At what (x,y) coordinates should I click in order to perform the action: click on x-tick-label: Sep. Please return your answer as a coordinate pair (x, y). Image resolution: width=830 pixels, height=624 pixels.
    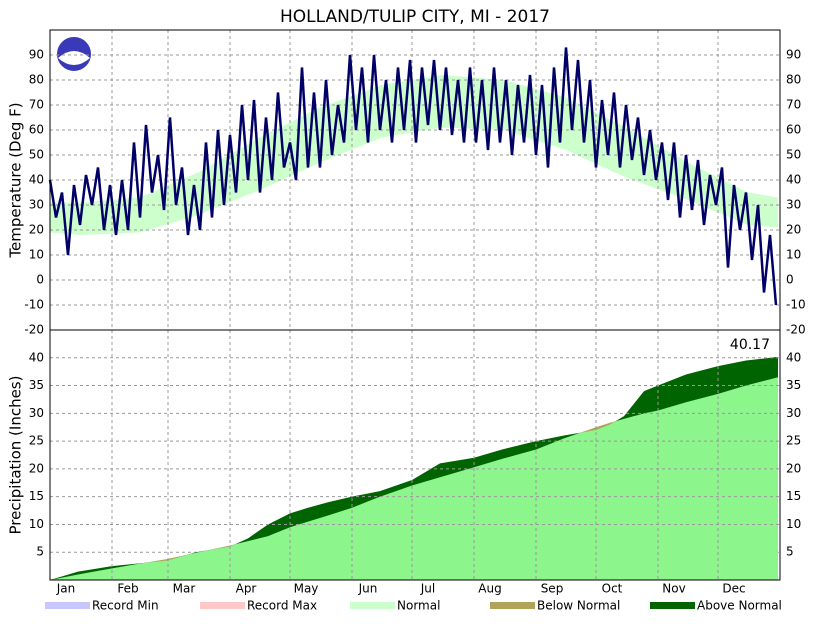
    Looking at the image, I should click on (552, 589).